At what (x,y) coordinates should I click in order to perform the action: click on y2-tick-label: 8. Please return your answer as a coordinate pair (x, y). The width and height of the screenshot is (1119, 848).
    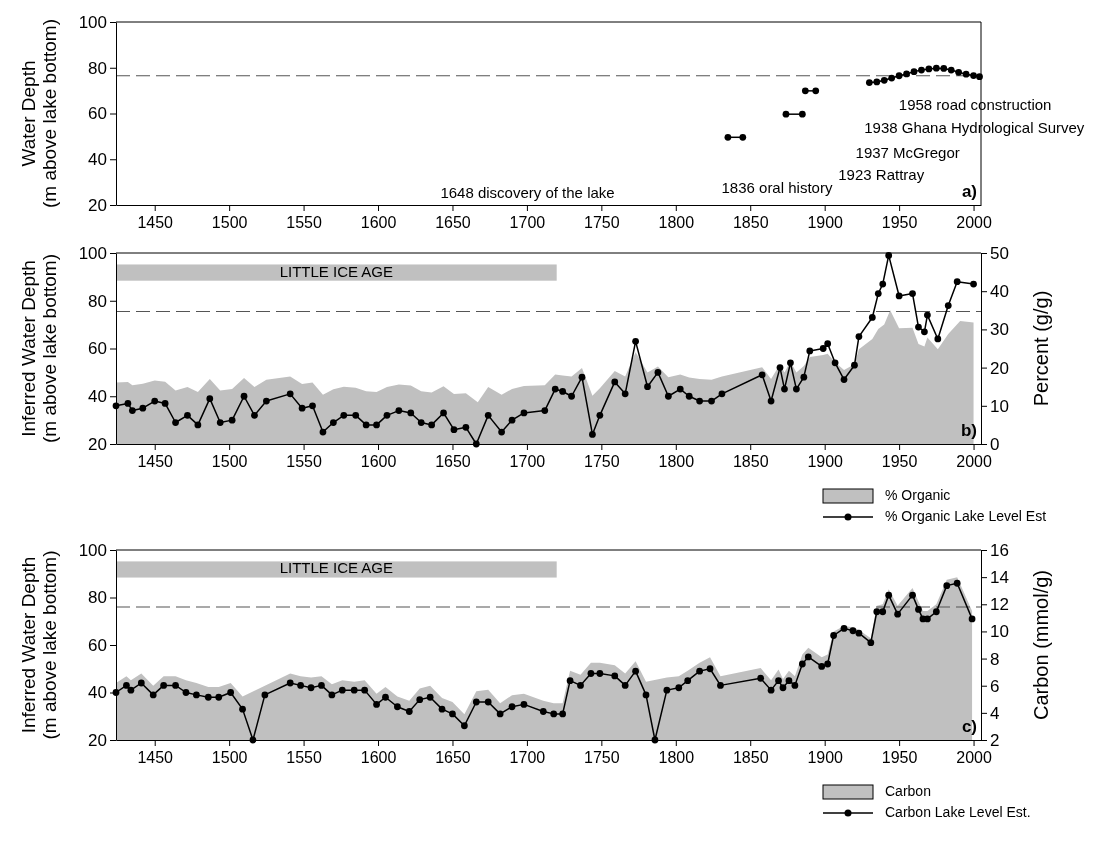
    Looking at the image, I should click on (995, 659).